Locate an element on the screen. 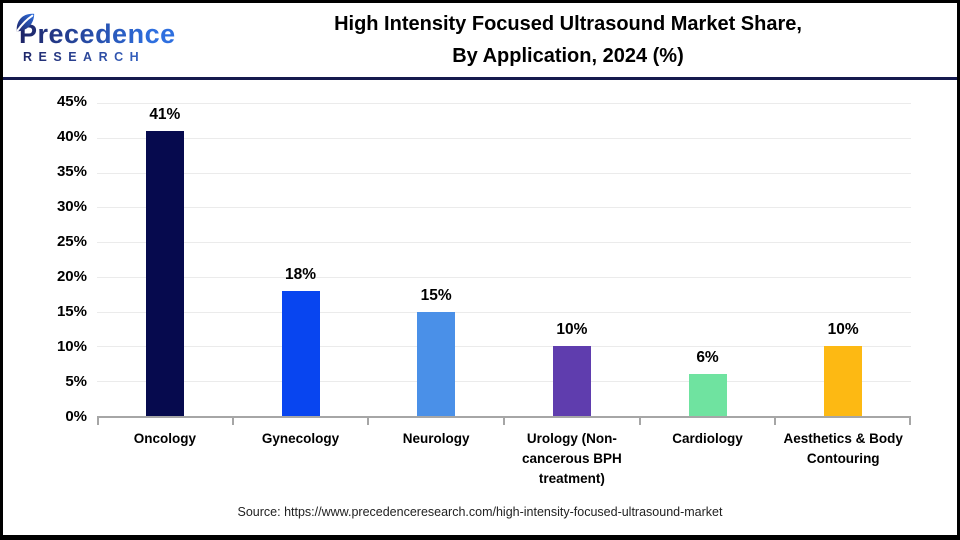 Image resolution: width=960 pixels, height=540 pixels. y-tick-label: 45% is located at coordinates (71, 101).